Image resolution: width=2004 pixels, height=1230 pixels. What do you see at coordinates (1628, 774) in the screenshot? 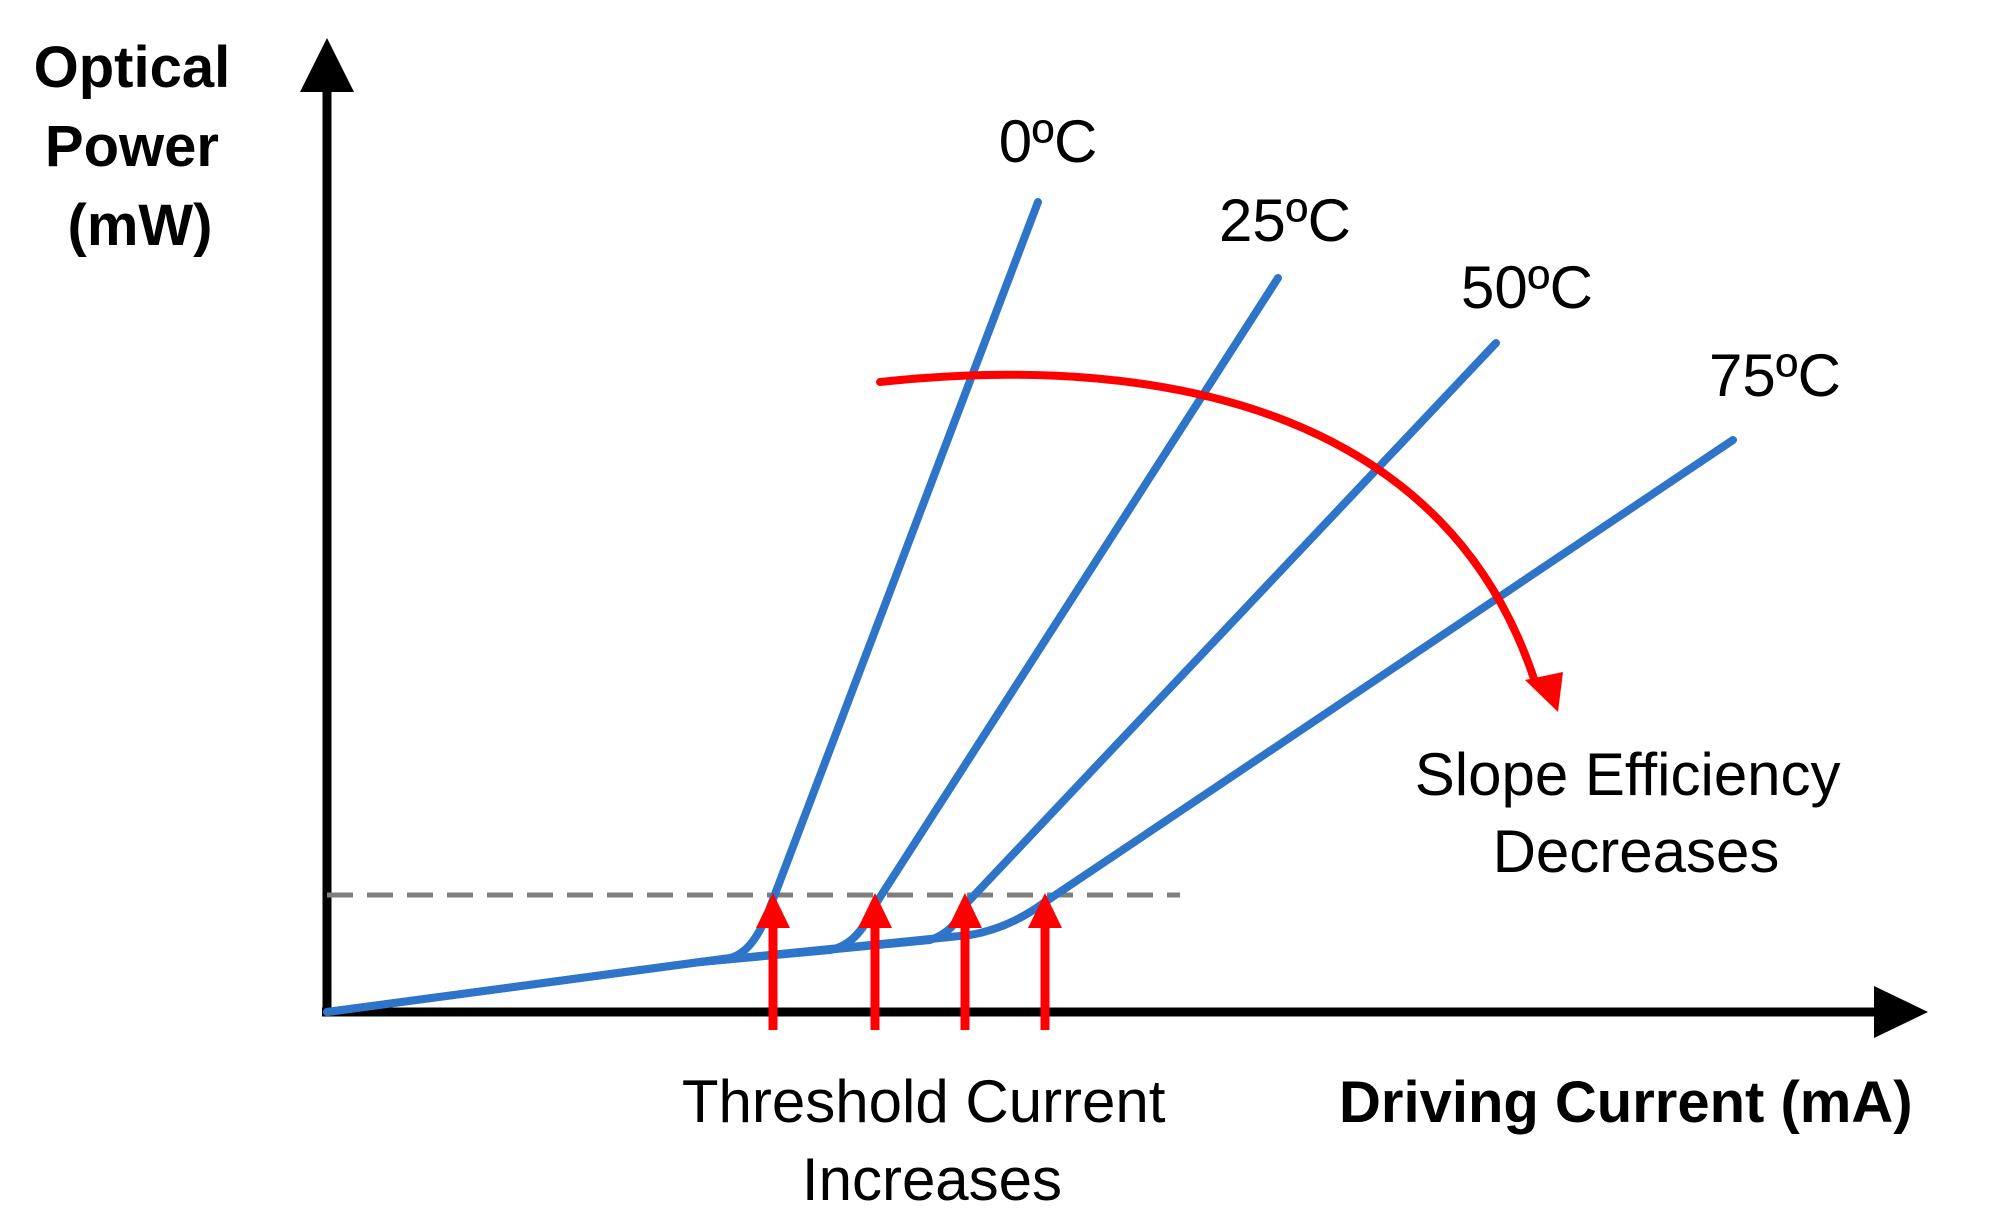
I see `slope-efficiency-line1: Slope Efficiency` at bounding box center [1628, 774].